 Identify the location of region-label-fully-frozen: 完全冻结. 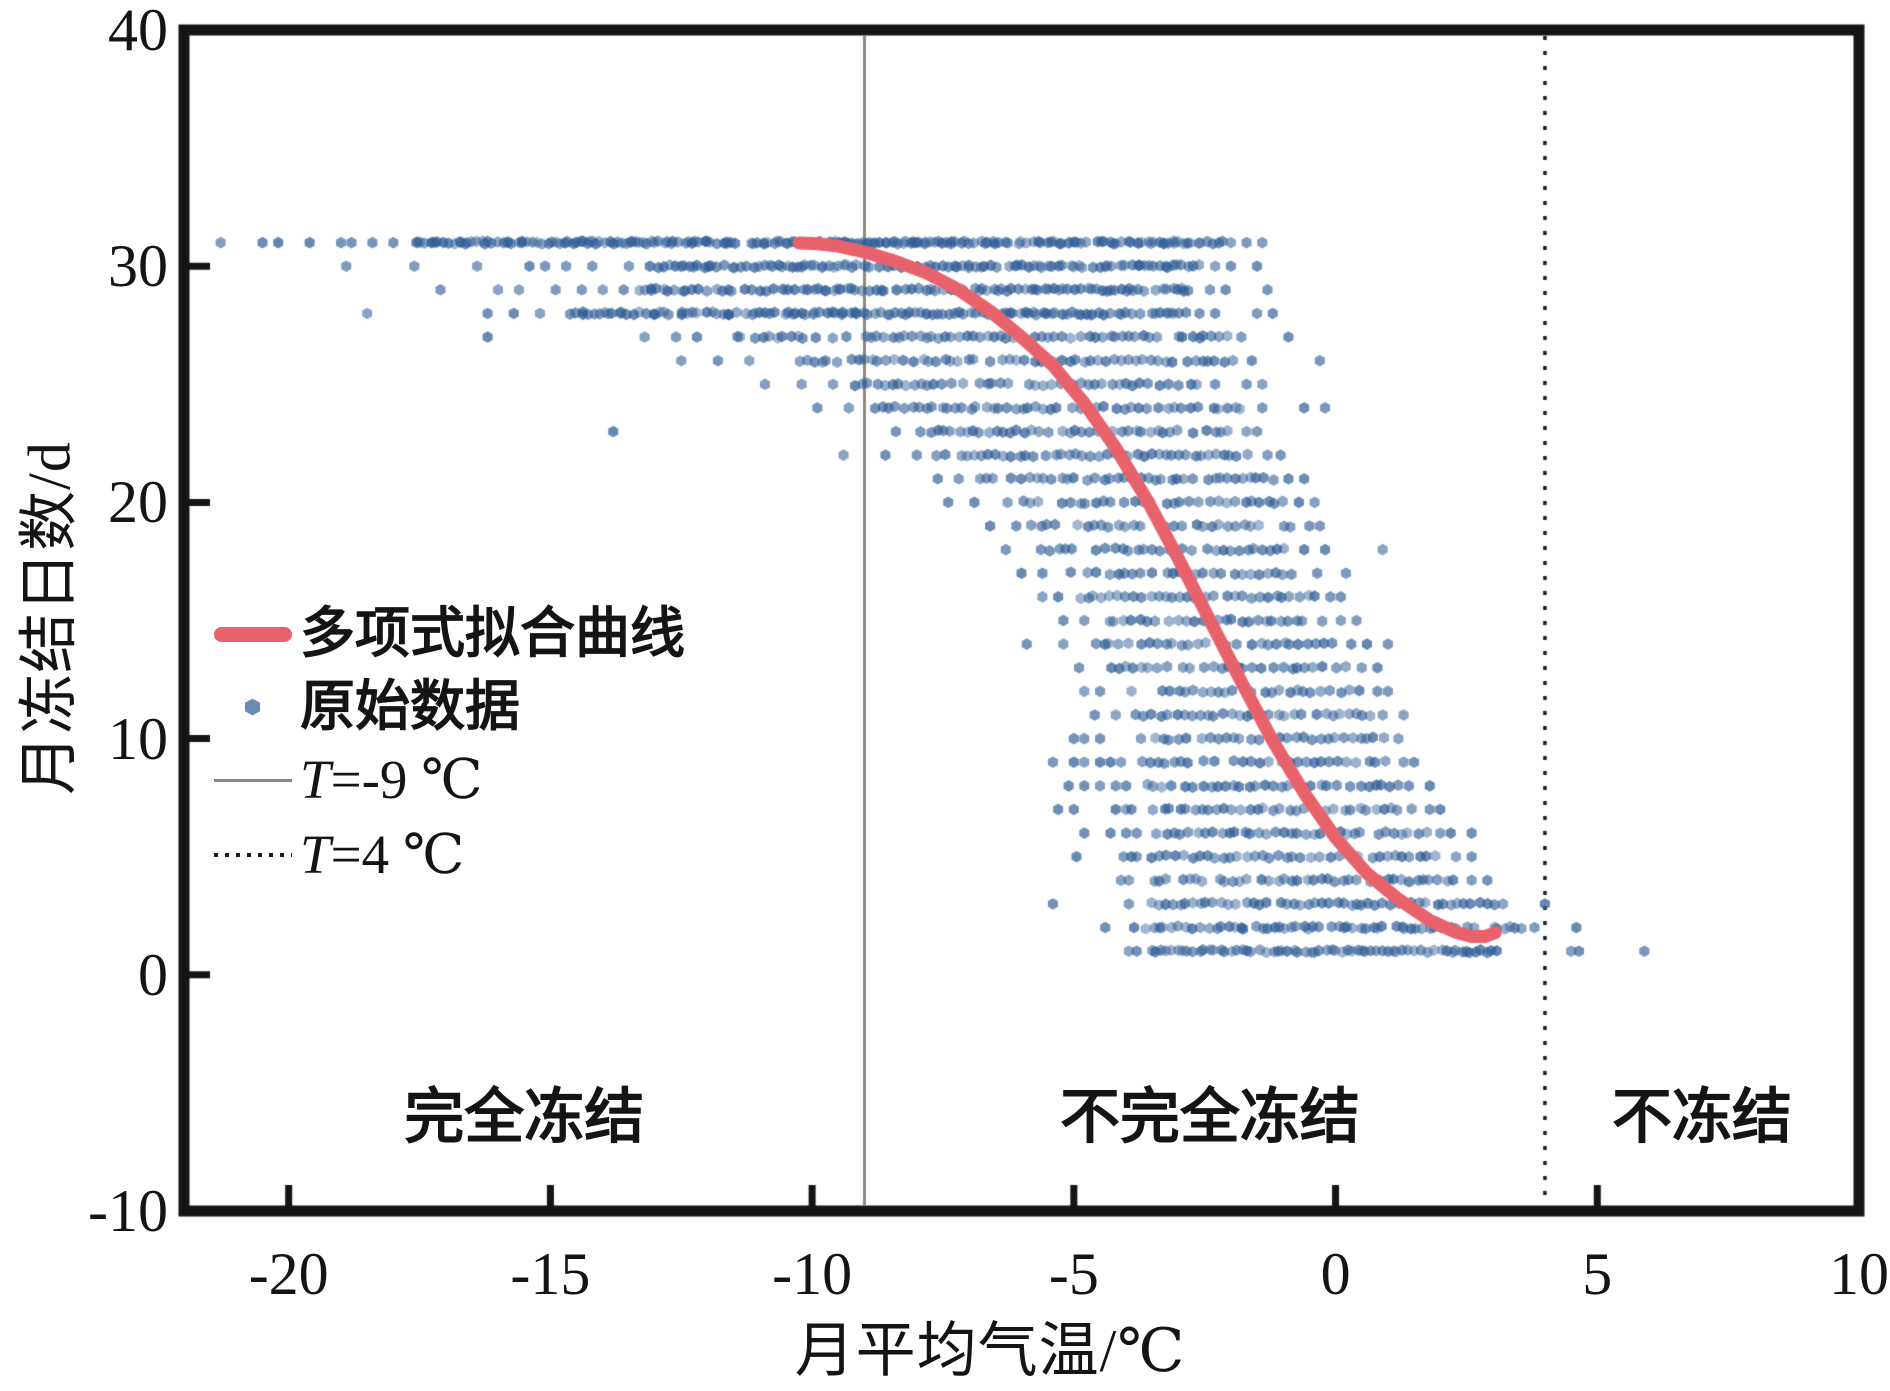
(524, 1117).